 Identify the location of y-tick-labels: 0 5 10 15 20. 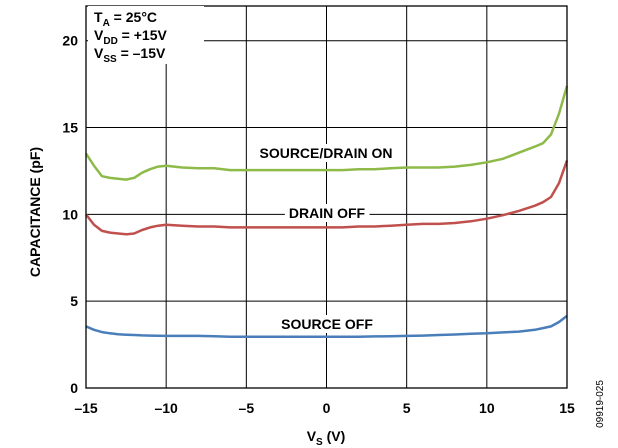
(70, 214).